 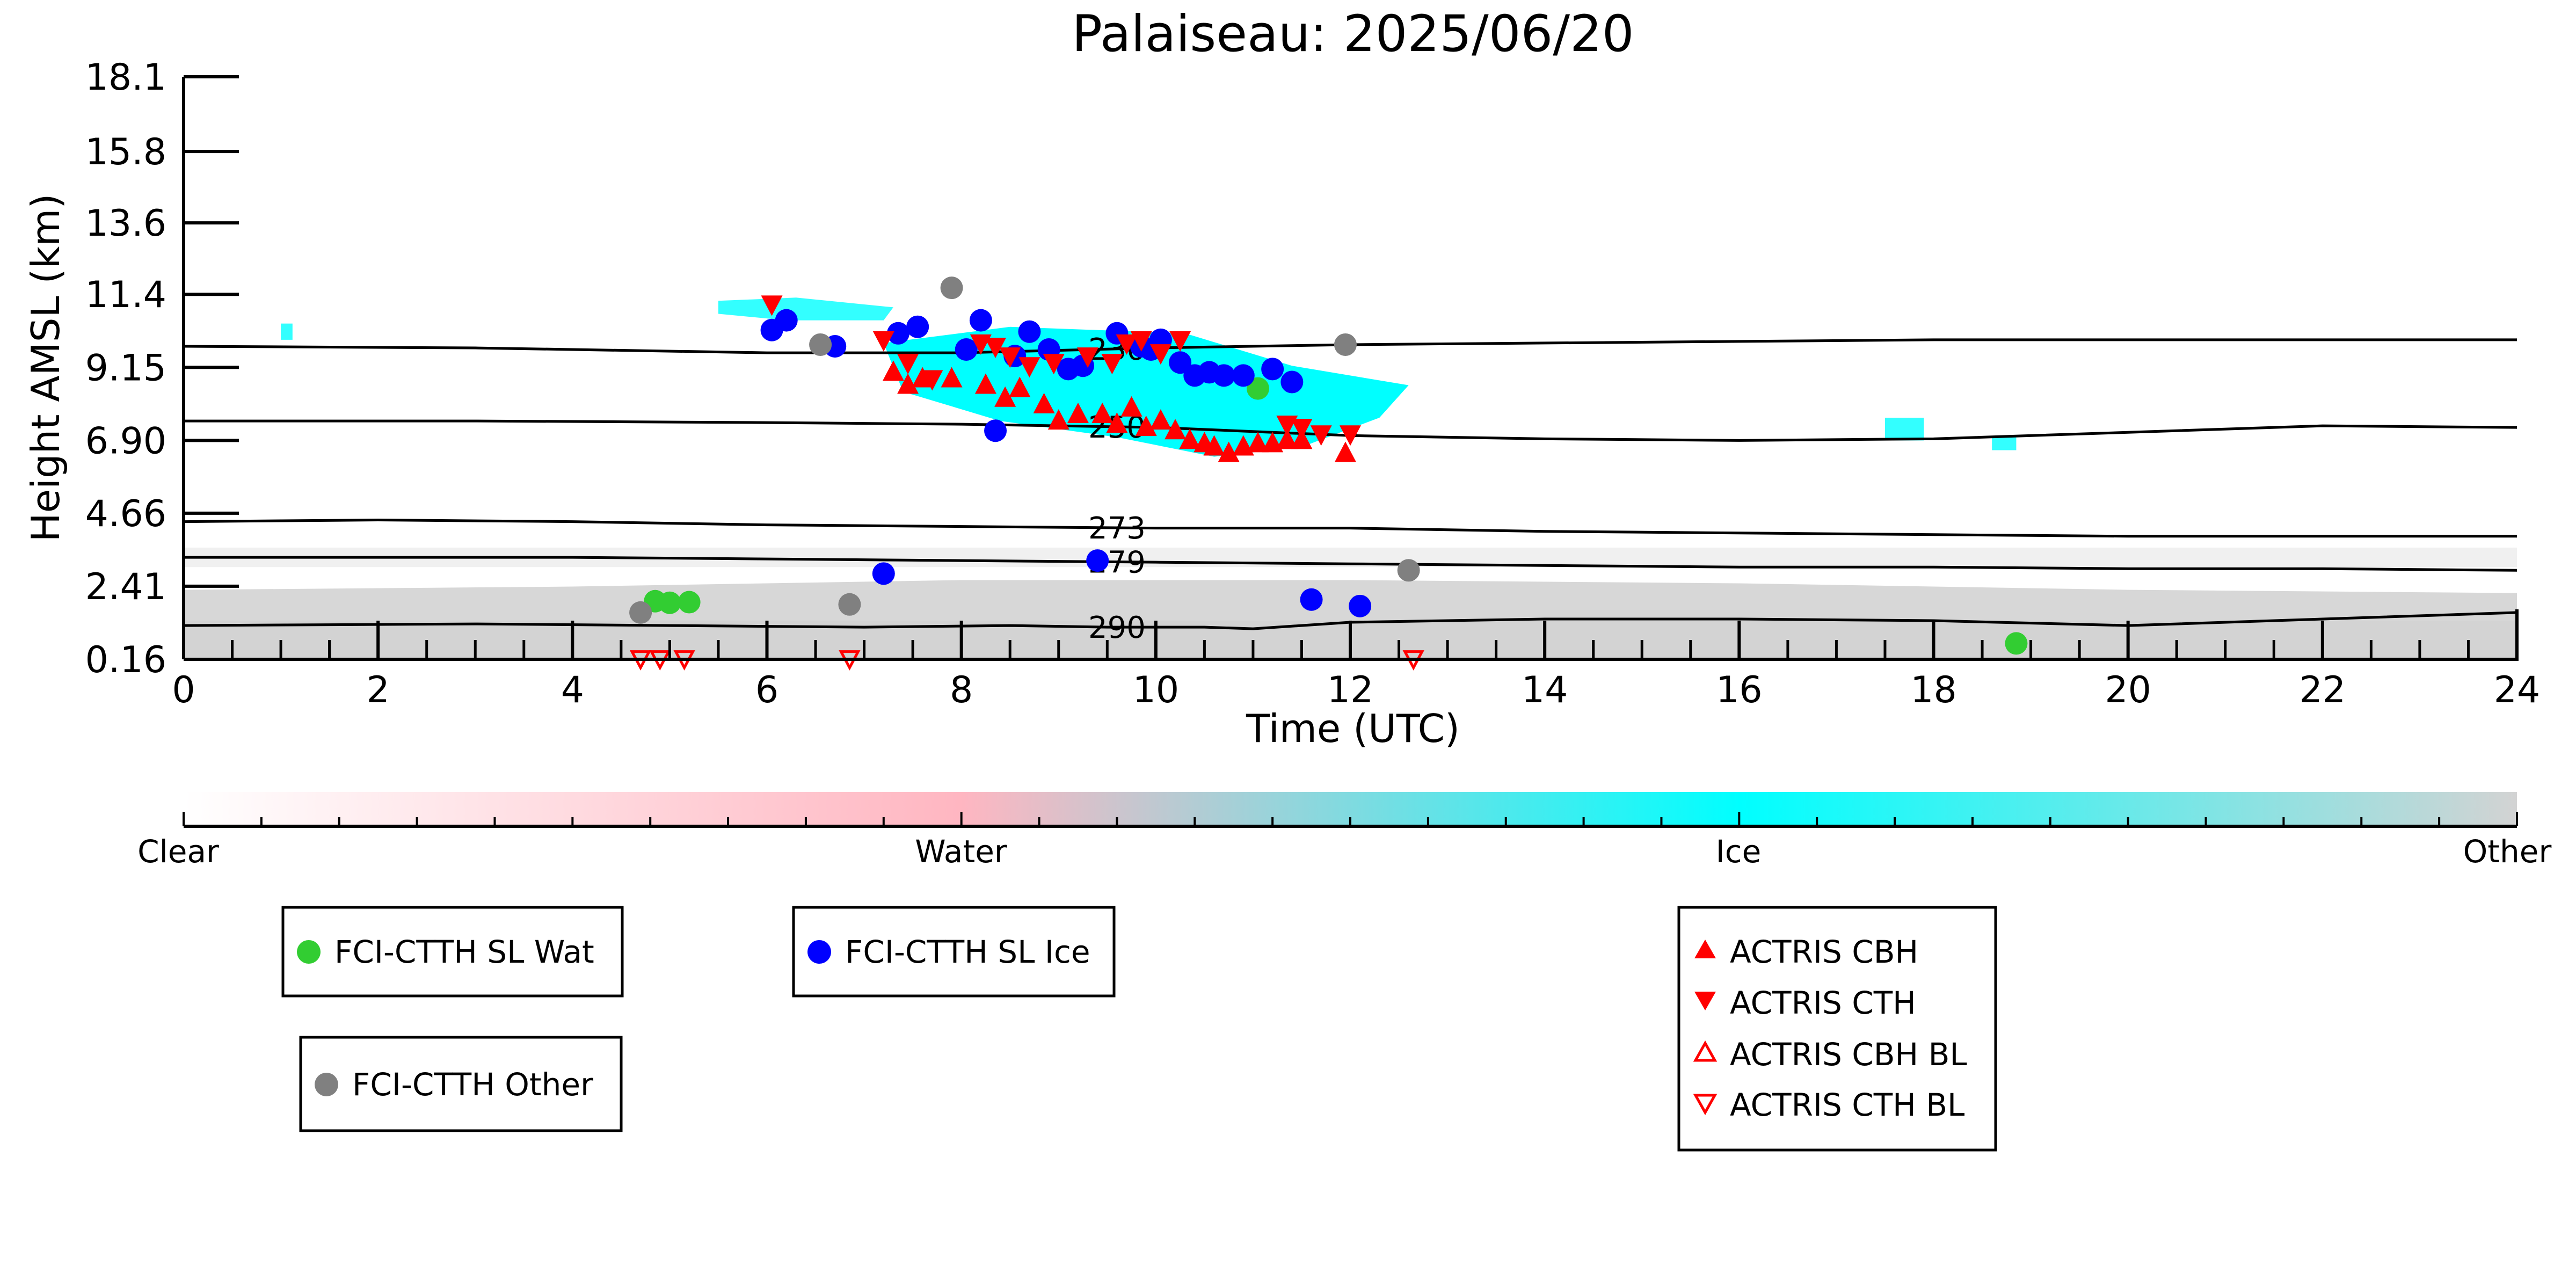 I want to click on x-tick-label: 14, so click(x=1545, y=690).